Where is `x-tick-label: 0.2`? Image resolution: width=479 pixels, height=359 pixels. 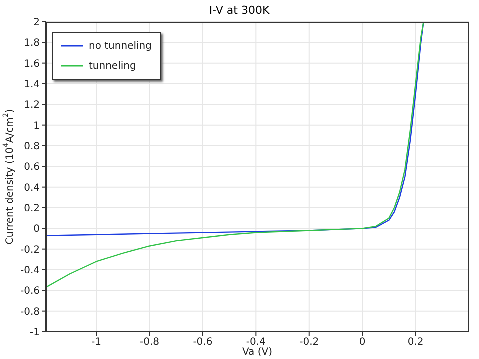
x-tick-label: 0.2 is located at coordinates (416, 342).